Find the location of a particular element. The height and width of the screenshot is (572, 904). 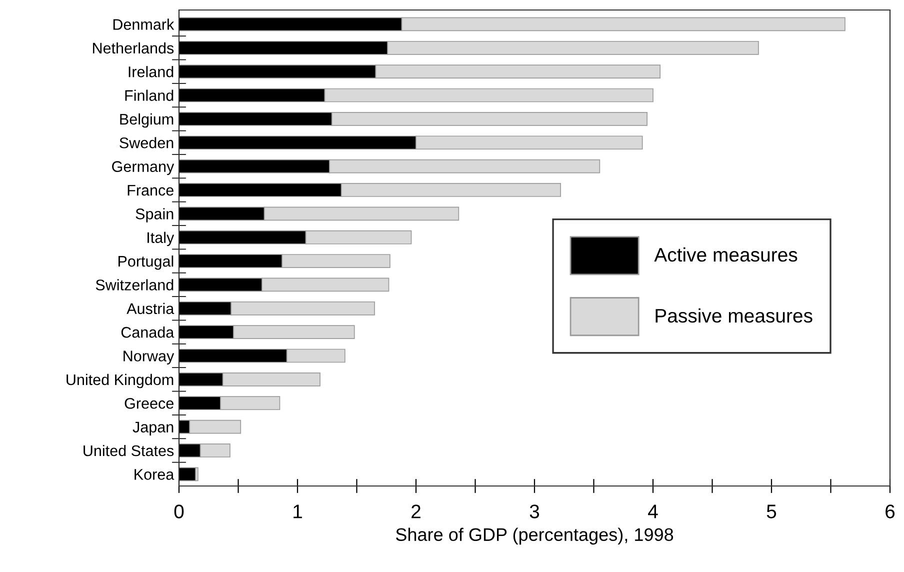

y-tick-label: Austria is located at coordinates (150, 308).